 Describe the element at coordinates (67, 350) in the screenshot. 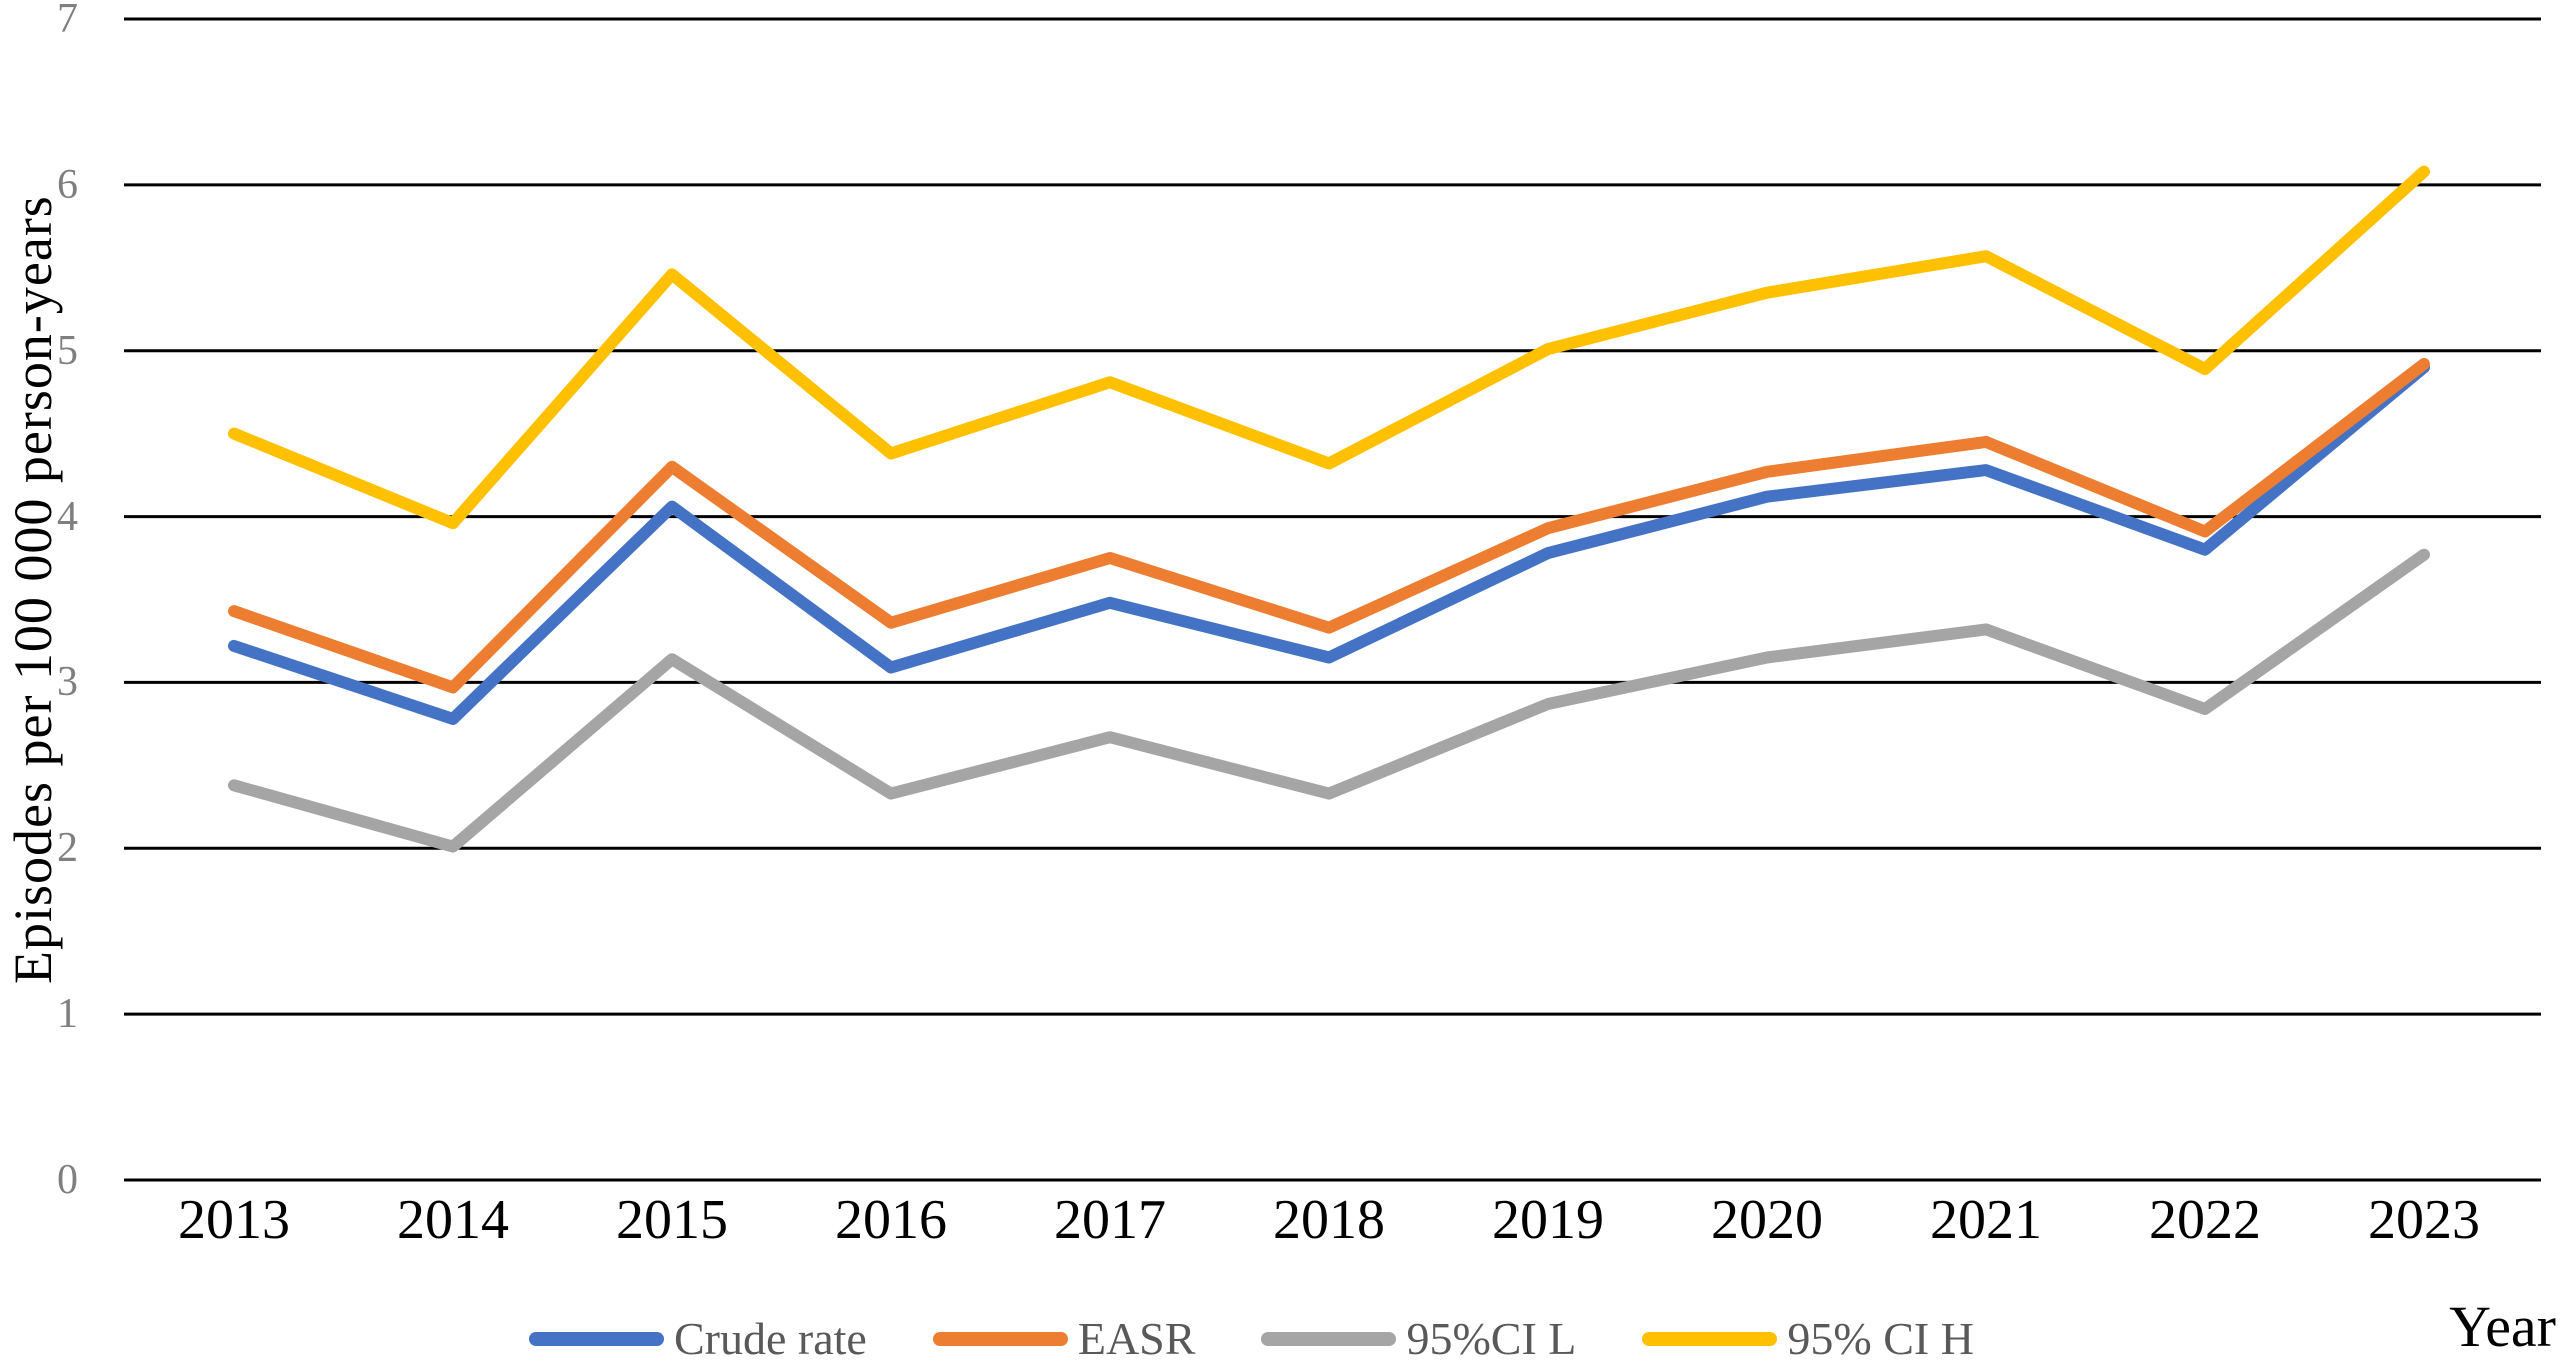

I see `y-tick-label: 5` at that location.